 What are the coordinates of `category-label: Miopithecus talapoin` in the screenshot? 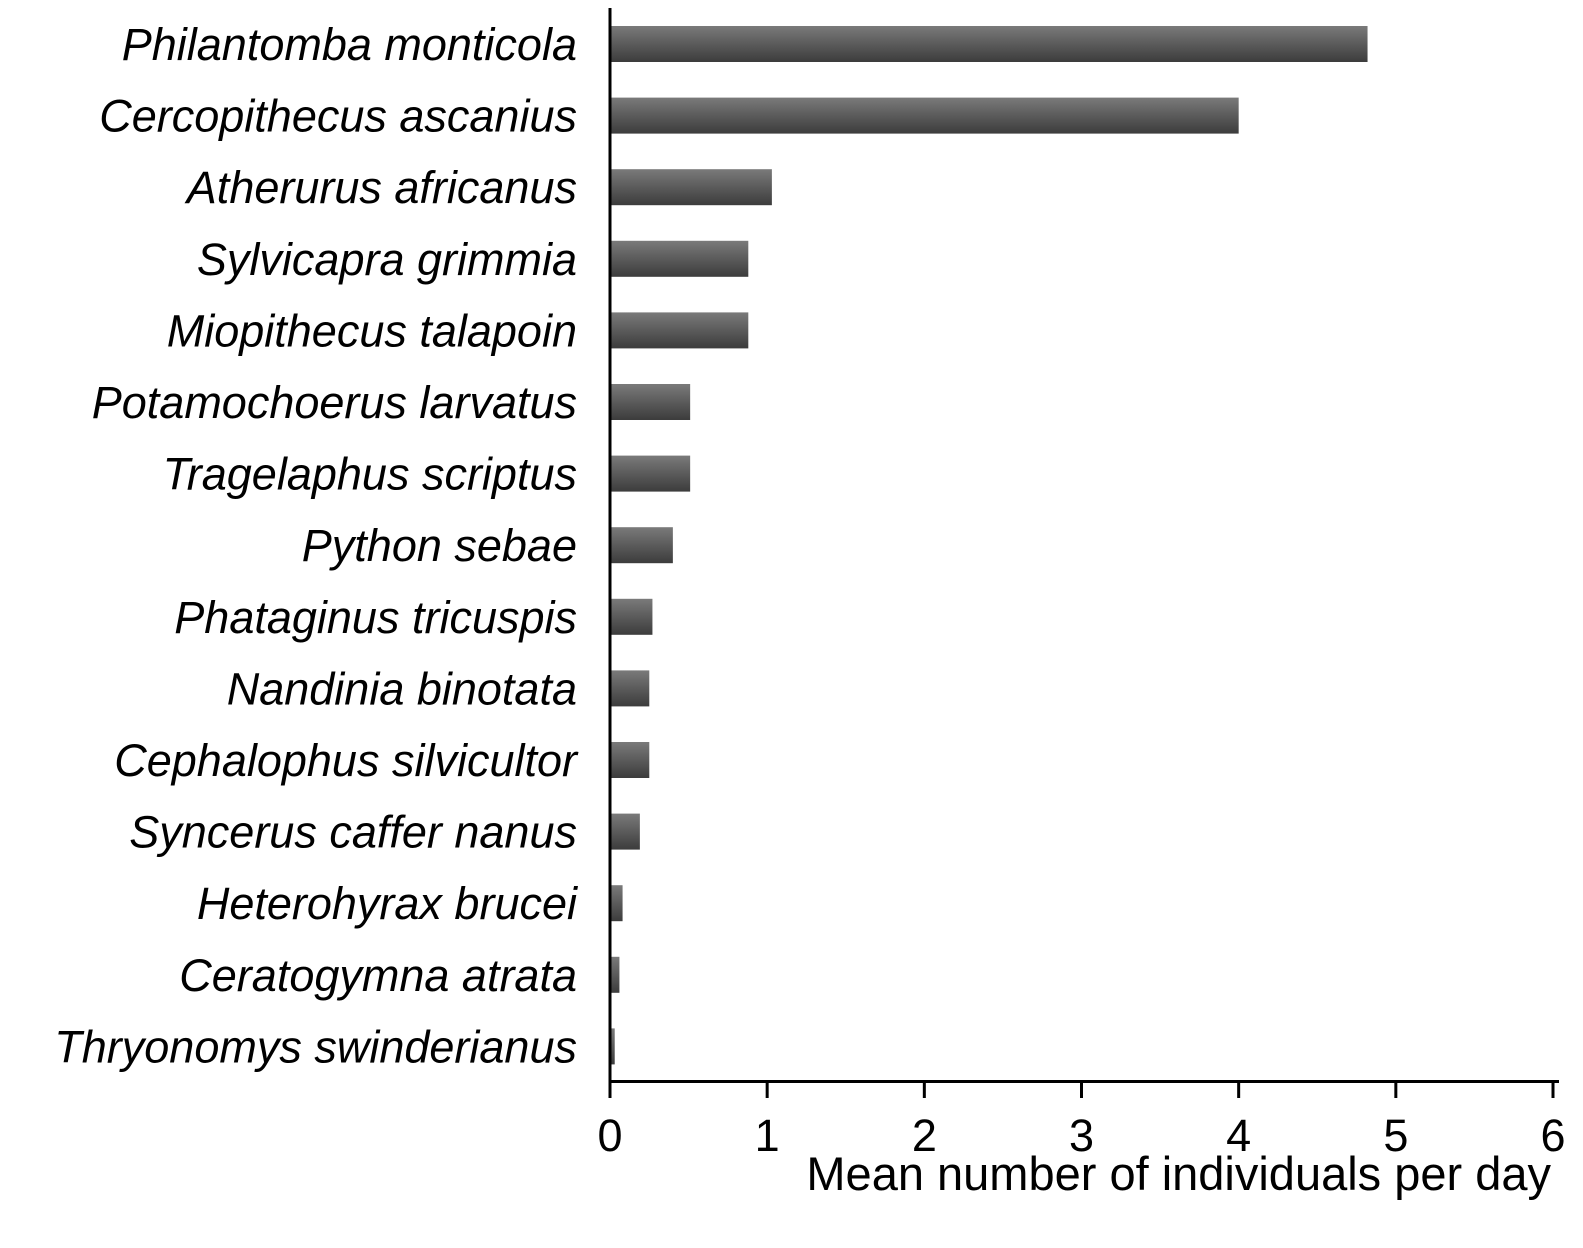 It's located at (372, 330).